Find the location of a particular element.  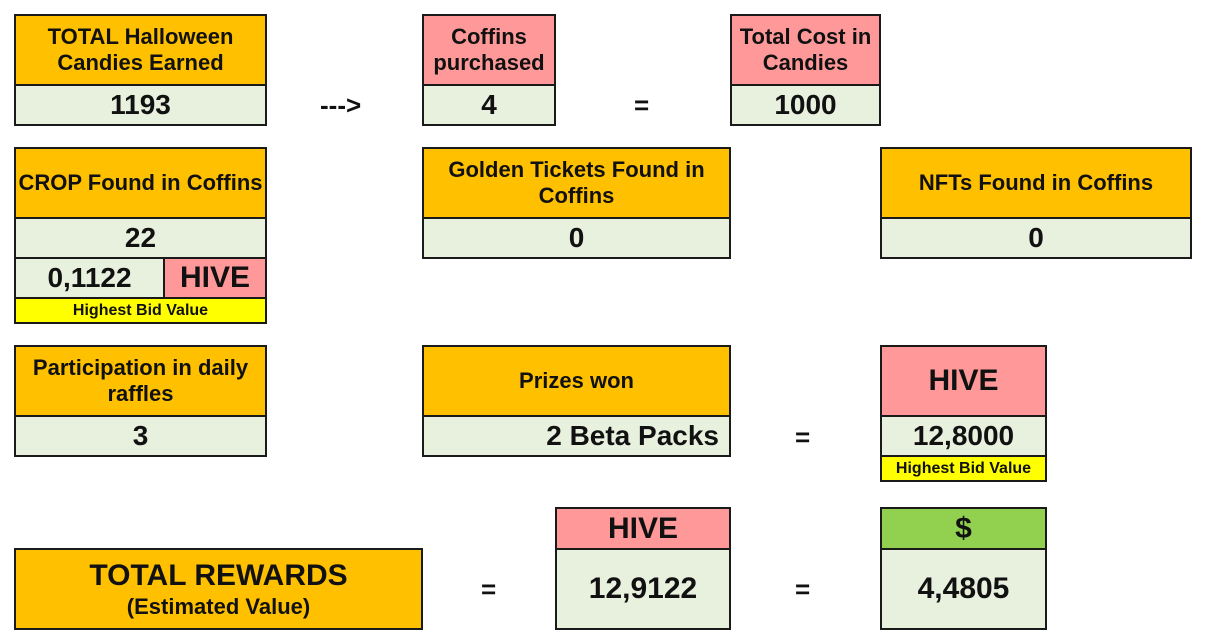

prizes-count: 2 is located at coordinates (554, 436).